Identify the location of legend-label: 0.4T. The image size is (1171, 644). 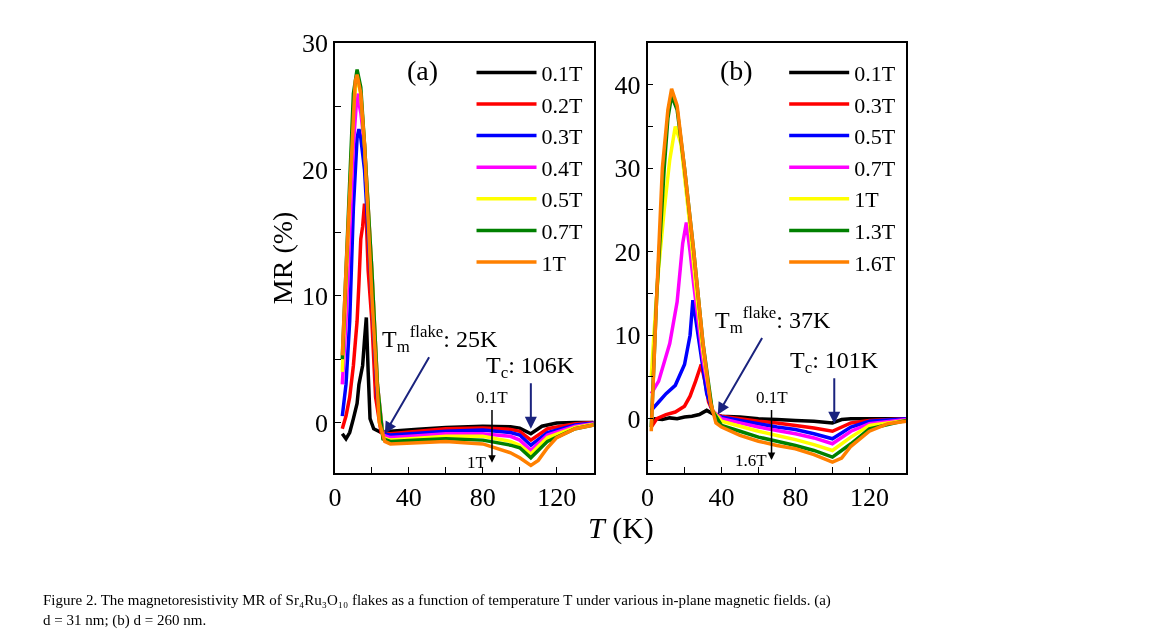
(562, 168).